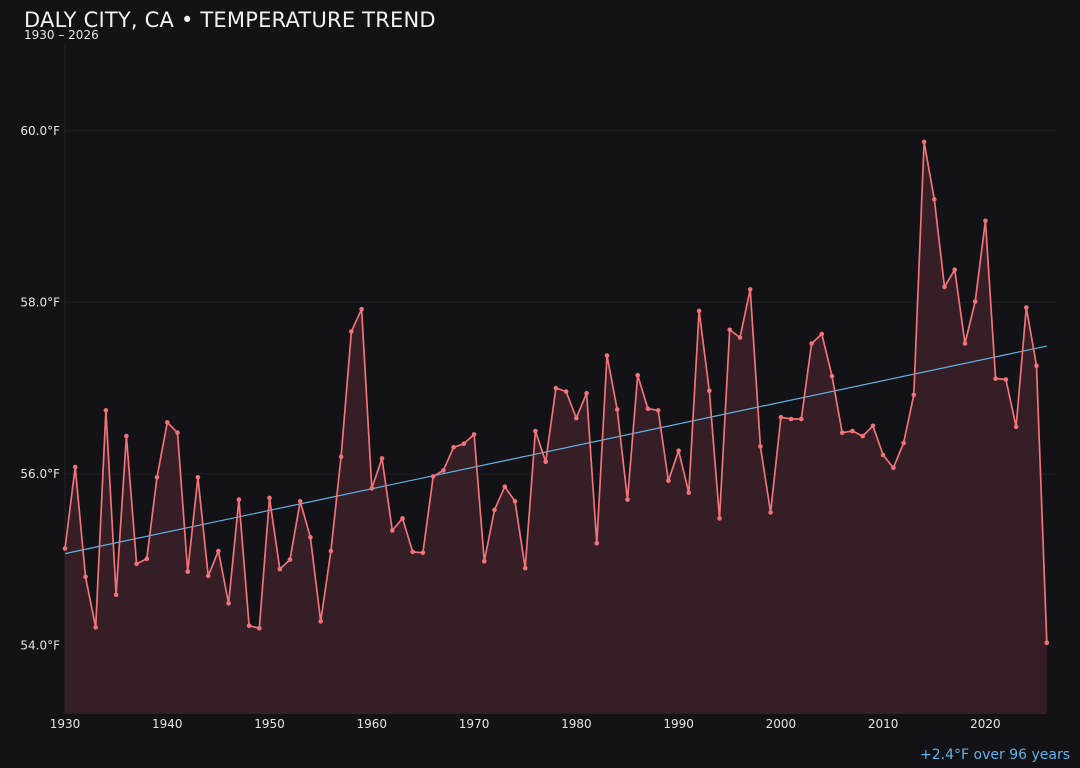 The image size is (1080, 768). What do you see at coordinates (525, 724) in the screenshot?
I see `x-axis: 1930 1940 1950 1960 1970 1980 1990 2000 2010 2020` at bounding box center [525, 724].